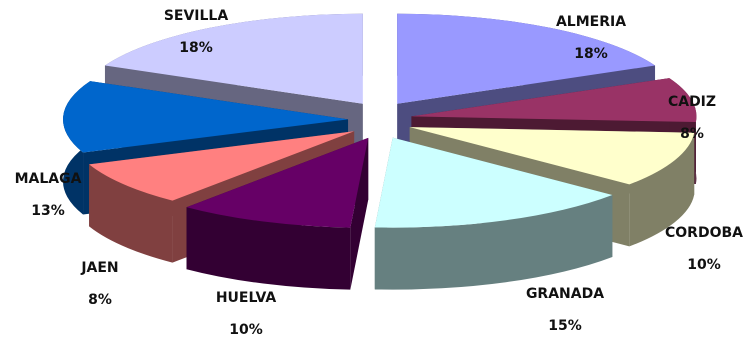  What do you see at coordinates (704, 265) in the screenshot?
I see `label-cordoba-value: 10%` at bounding box center [704, 265].